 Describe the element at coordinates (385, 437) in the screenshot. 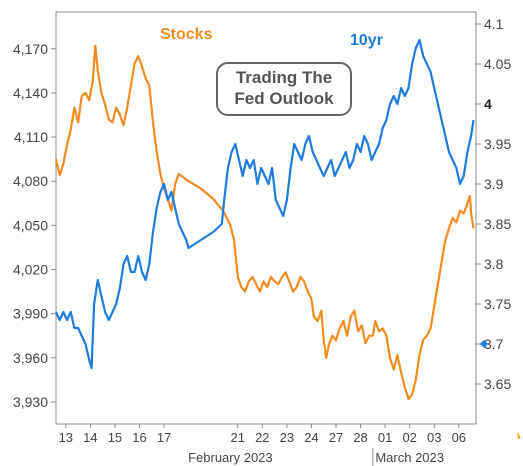

I see `x-tick-label: 01` at that location.